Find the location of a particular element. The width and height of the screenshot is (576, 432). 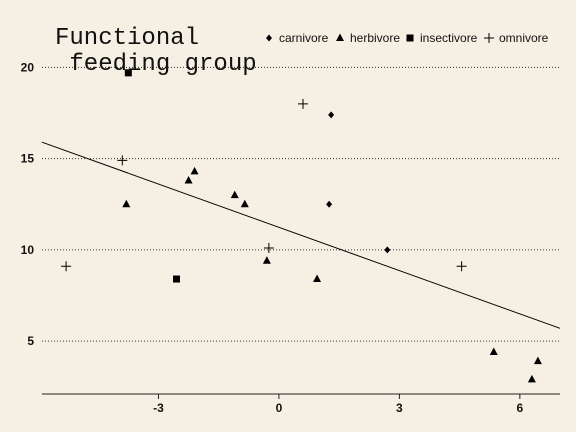

legend-item-insectivore: insectivore is located at coordinates (442, 38).